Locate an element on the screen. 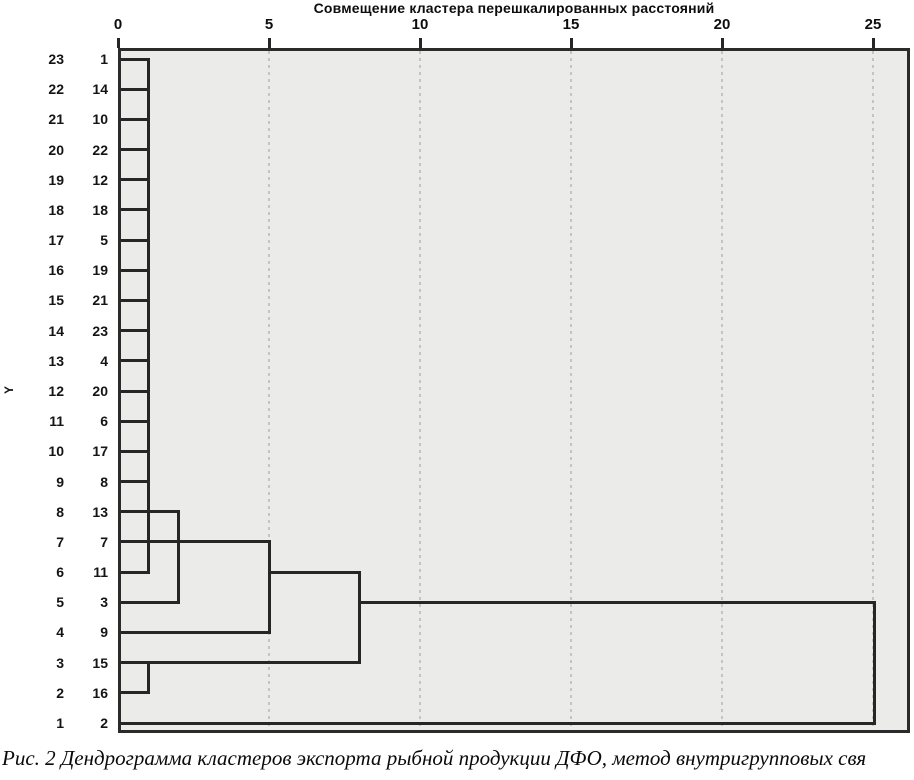 This screenshot has height=780, width=914. row-case-label: 9 is located at coordinates (104, 632).